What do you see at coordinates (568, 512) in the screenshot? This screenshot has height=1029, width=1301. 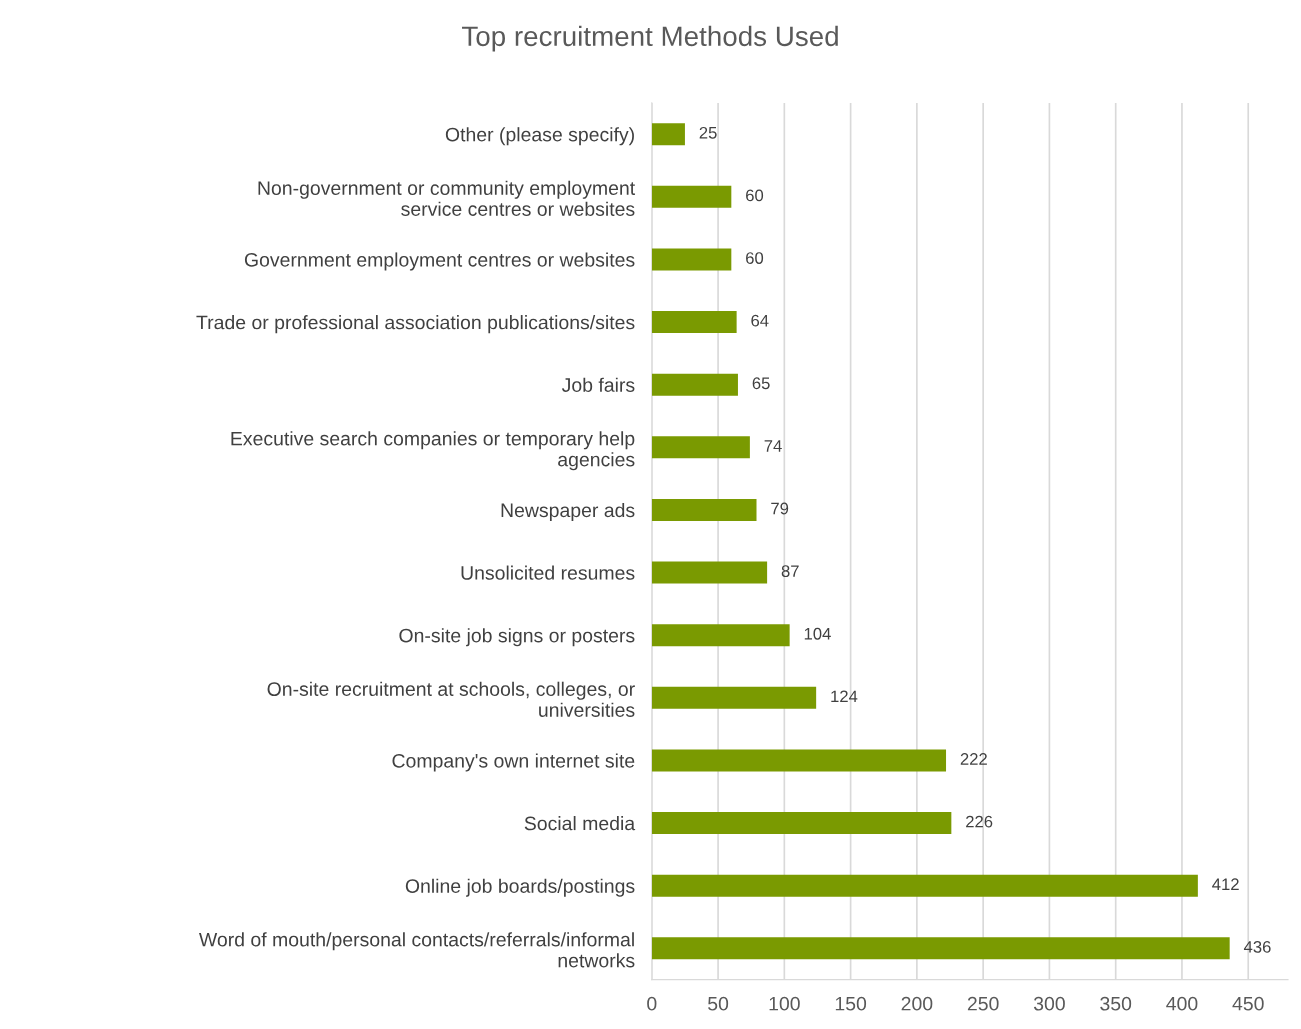 I see `y-tick-label: Newspaper ads` at bounding box center [568, 512].